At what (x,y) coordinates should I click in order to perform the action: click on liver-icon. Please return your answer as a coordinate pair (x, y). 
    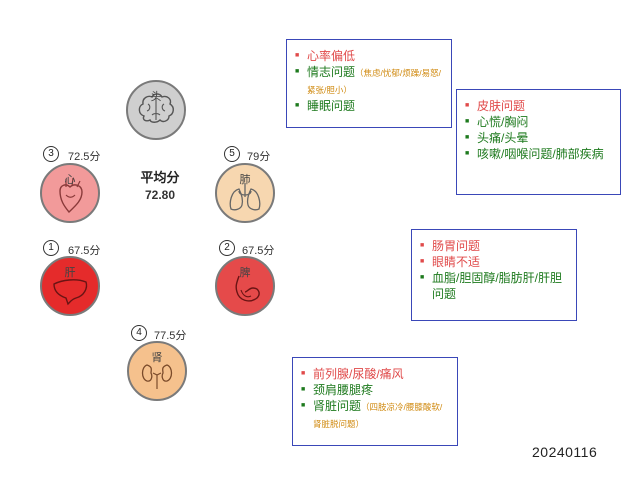
    Looking at the image, I should click on (70, 292).